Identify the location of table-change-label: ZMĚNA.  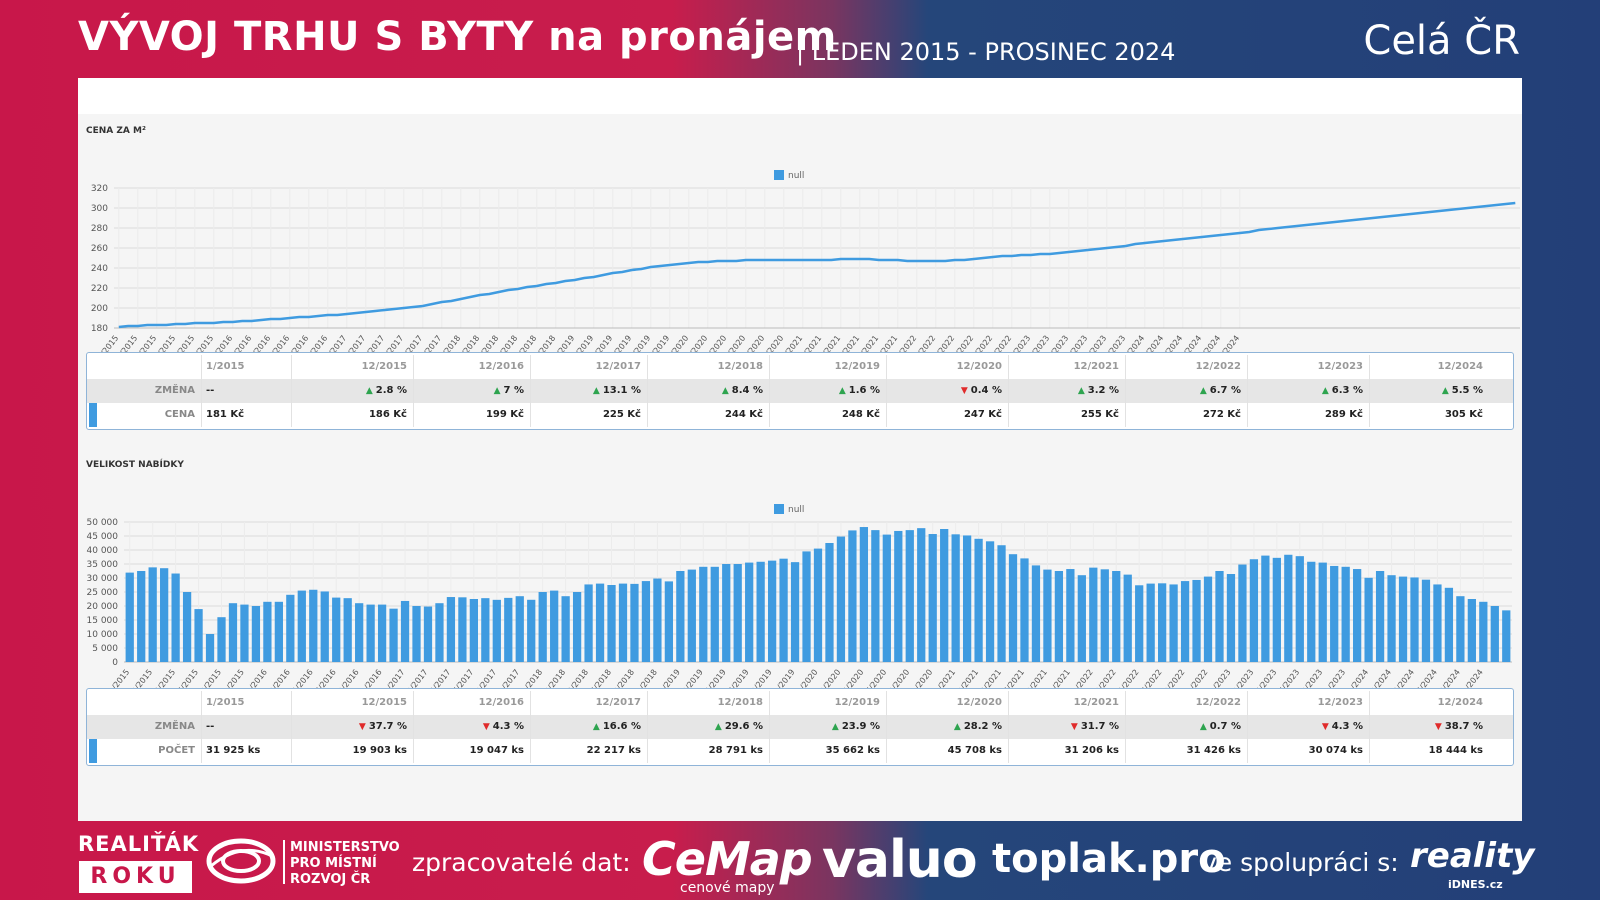
(174, 390).